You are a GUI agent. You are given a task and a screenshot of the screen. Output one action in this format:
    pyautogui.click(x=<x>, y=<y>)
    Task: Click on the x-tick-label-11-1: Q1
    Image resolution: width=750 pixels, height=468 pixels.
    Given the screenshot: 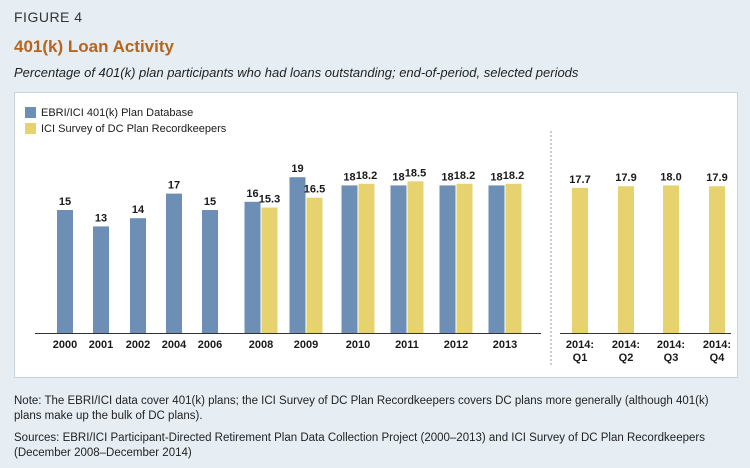 What is the action you would take?
    pyautogui.click(x=580, y=358)
    